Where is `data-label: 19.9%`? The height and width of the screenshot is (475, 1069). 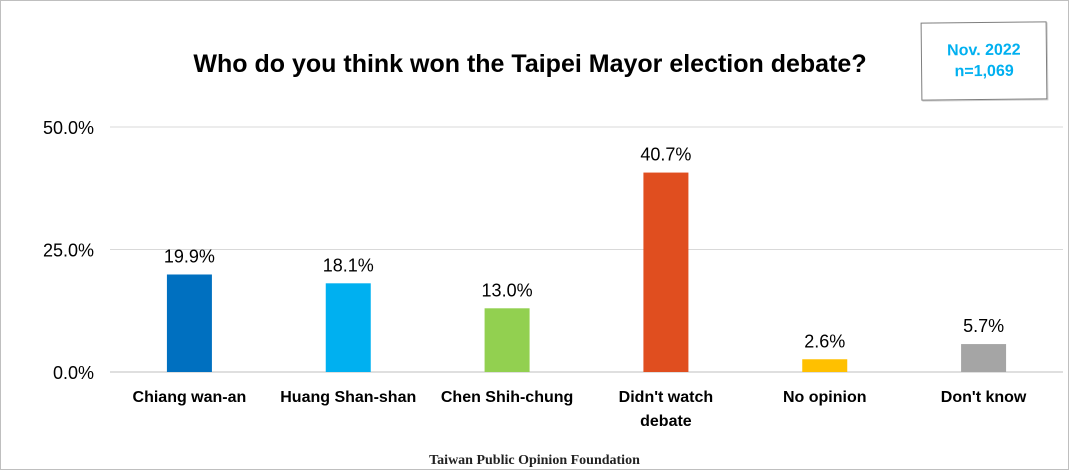 data-label: 19.9% is located at coordinates (189, 256).